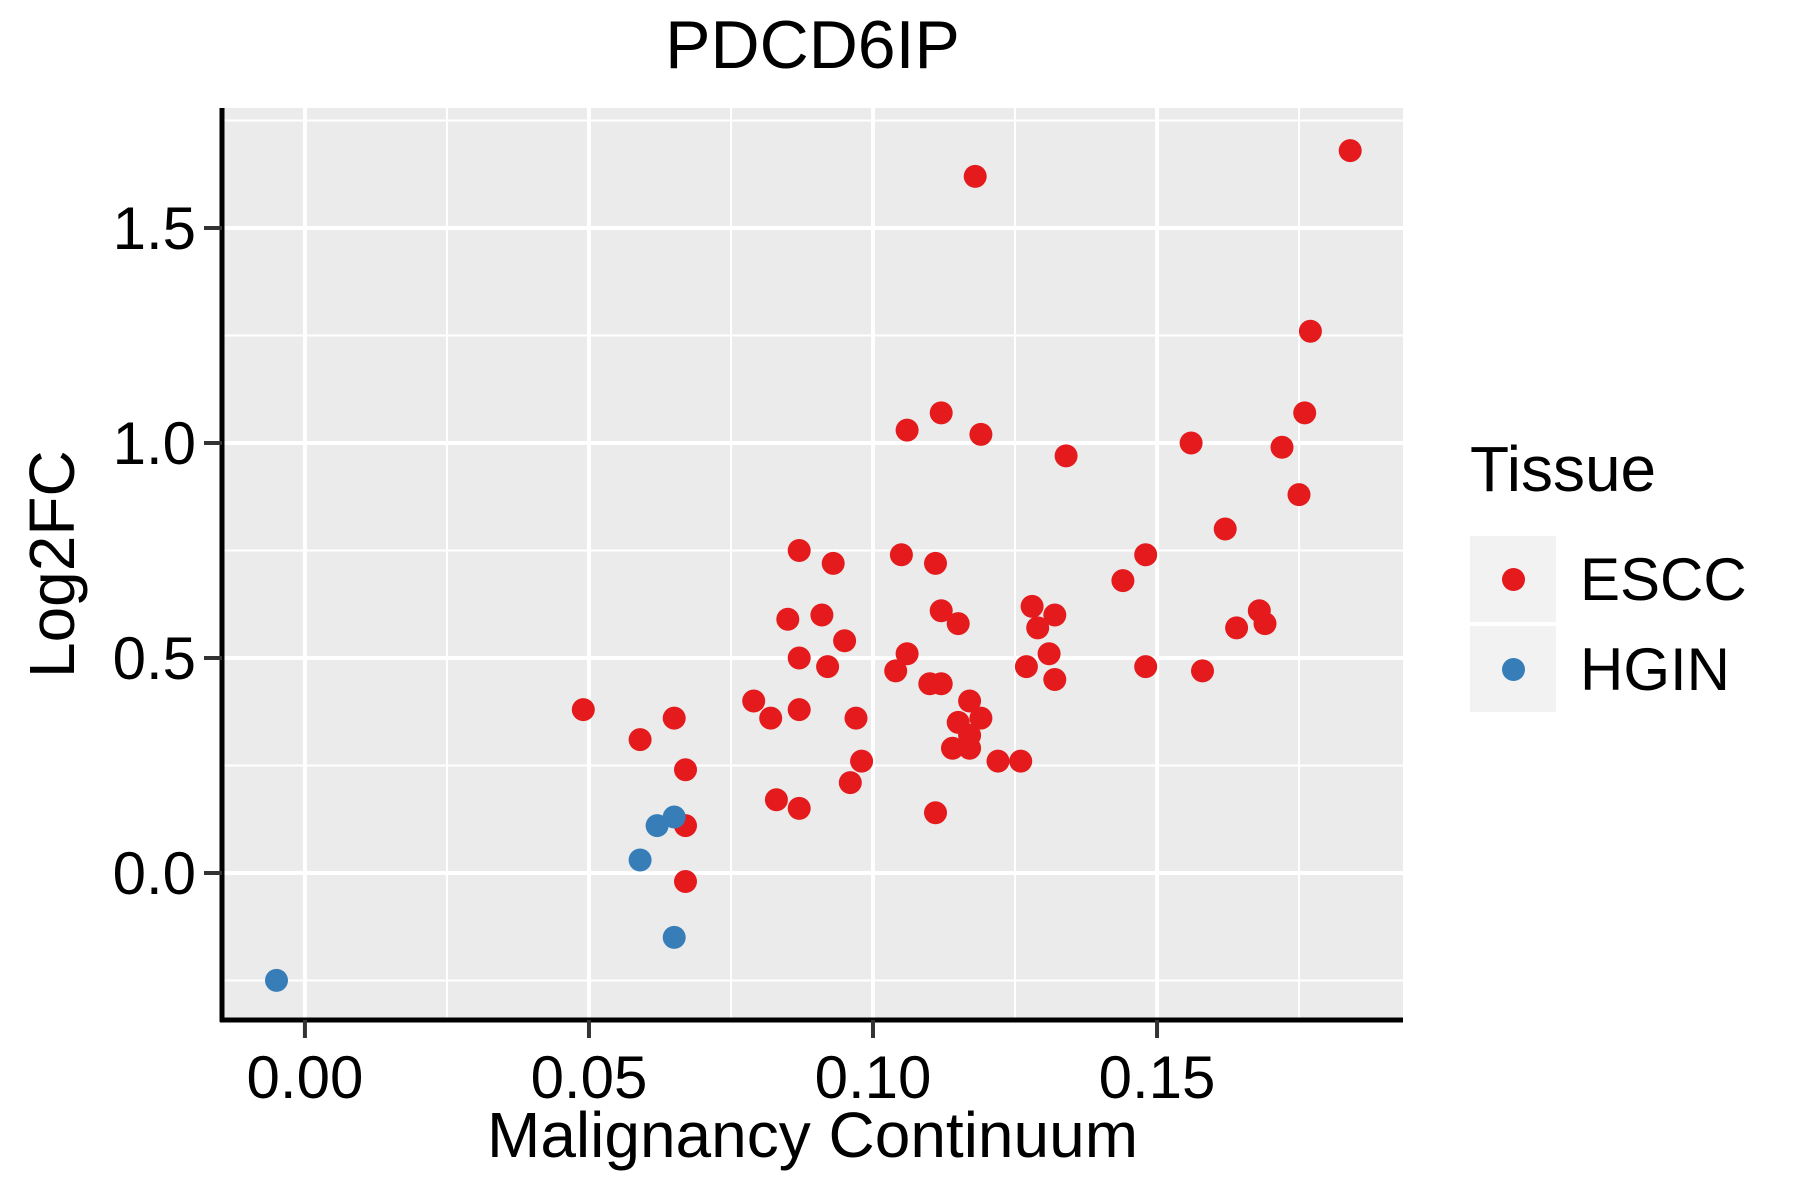 This screenshot has width=1800, height=1200. I want to click on x-tick-label: 0.00, so click(305, 1077).